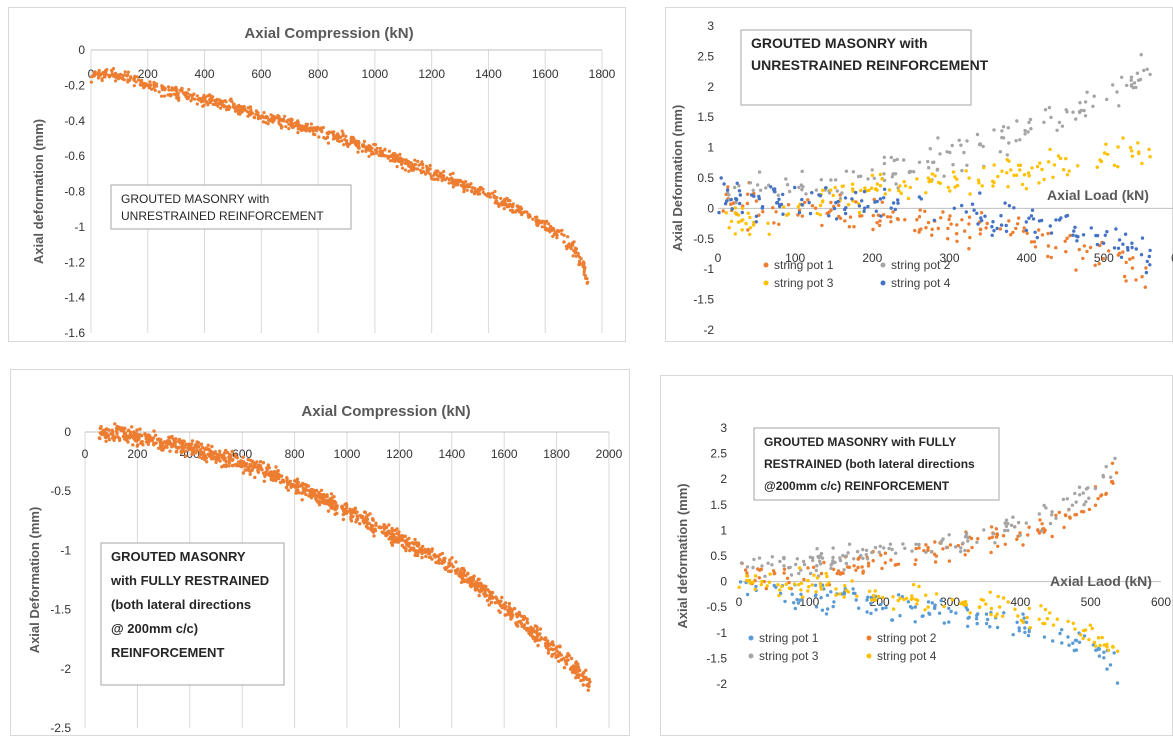 The image size is (1173, 737). Describe the element at coordinates (1161, 602) in the screenshot. I see `x-tick-label: 600` at that location.